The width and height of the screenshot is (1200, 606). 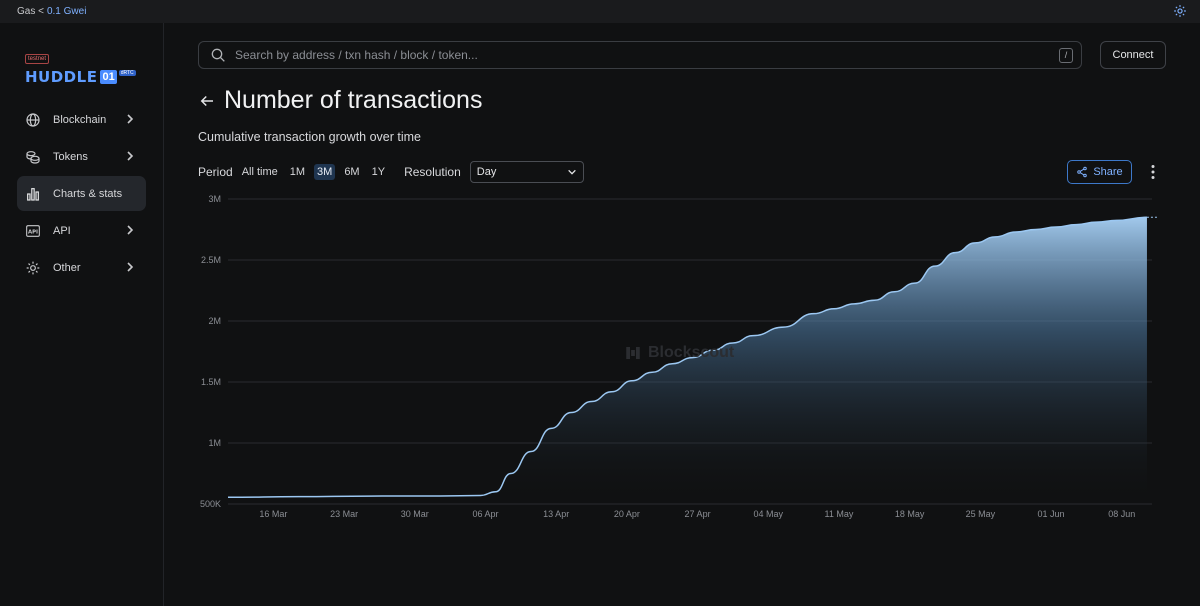 I want to click on y-tick-label: 1M, so click(x=214, y=443).